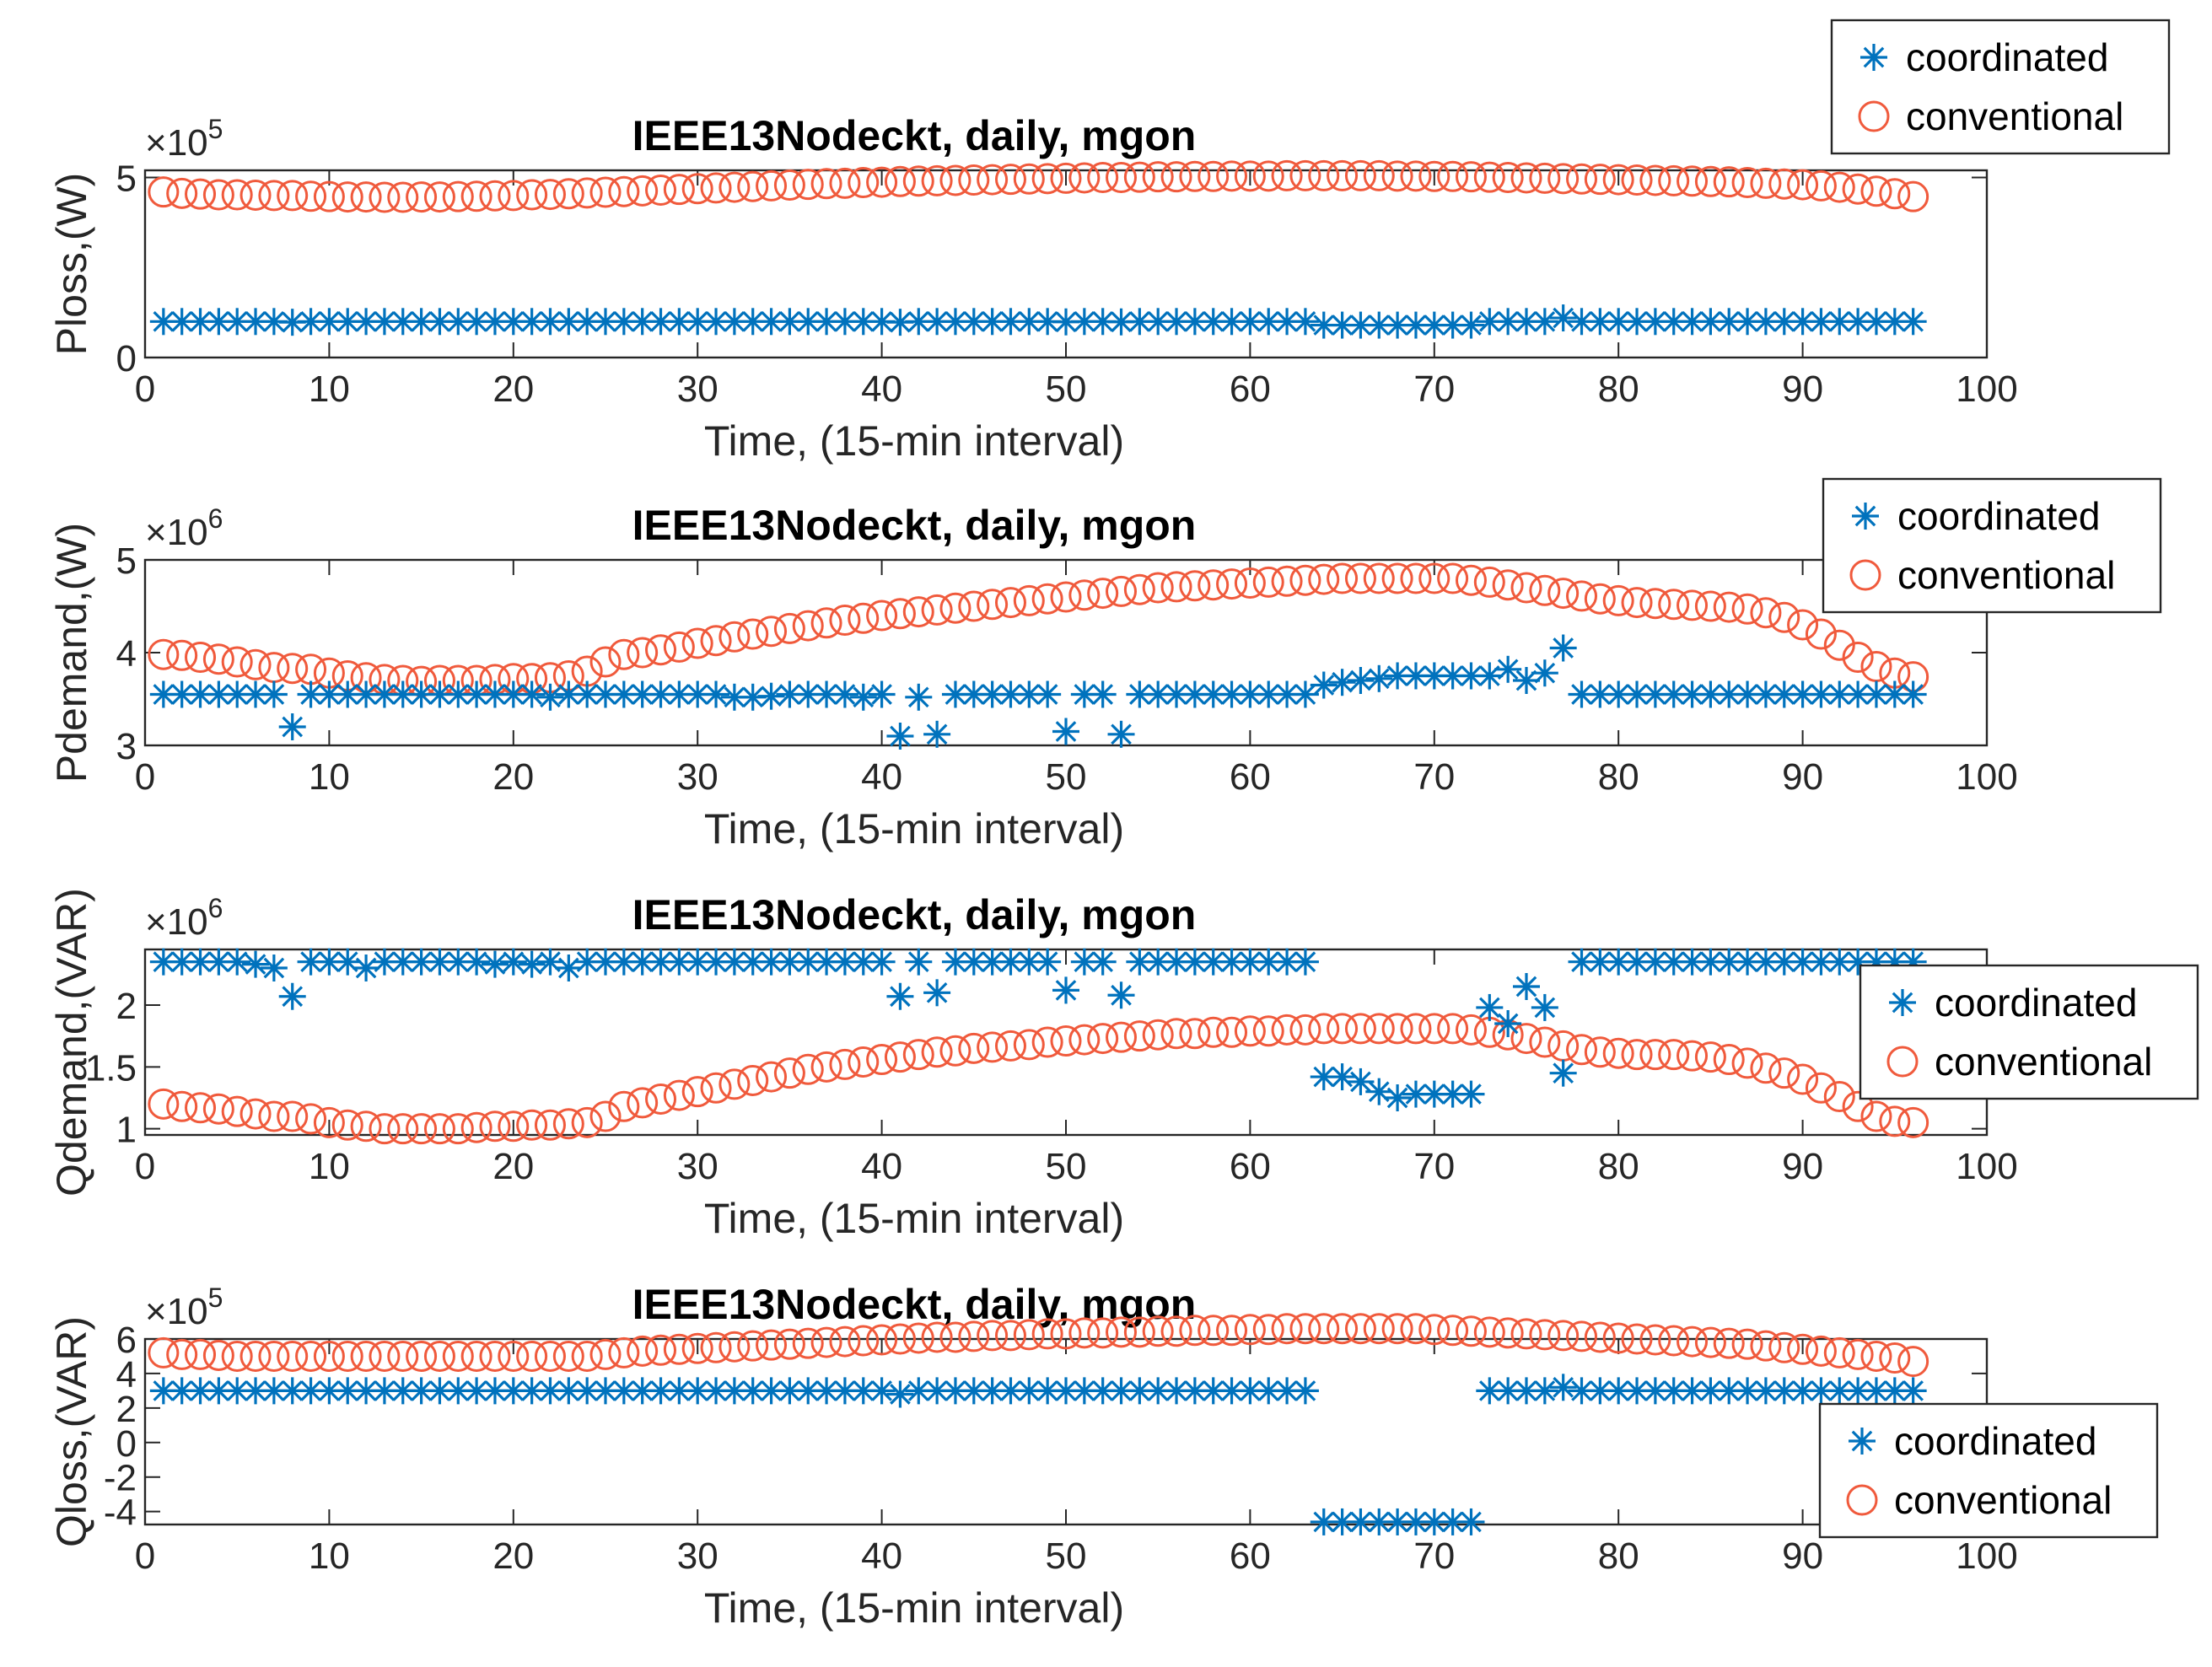 The image size is (2212, 1667). I want to click on series-coordinated, so click(1038, 1029).